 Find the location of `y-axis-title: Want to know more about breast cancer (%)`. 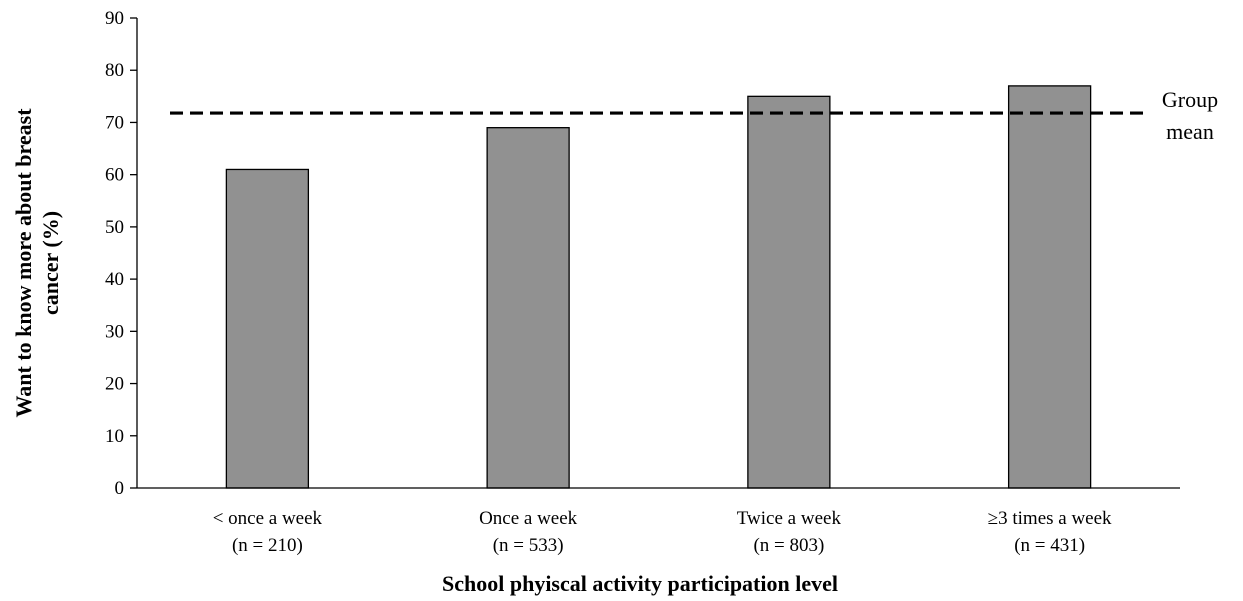

y-axis-title: Want to know more about breast cancer (%) is located at coordinates (37, 263).